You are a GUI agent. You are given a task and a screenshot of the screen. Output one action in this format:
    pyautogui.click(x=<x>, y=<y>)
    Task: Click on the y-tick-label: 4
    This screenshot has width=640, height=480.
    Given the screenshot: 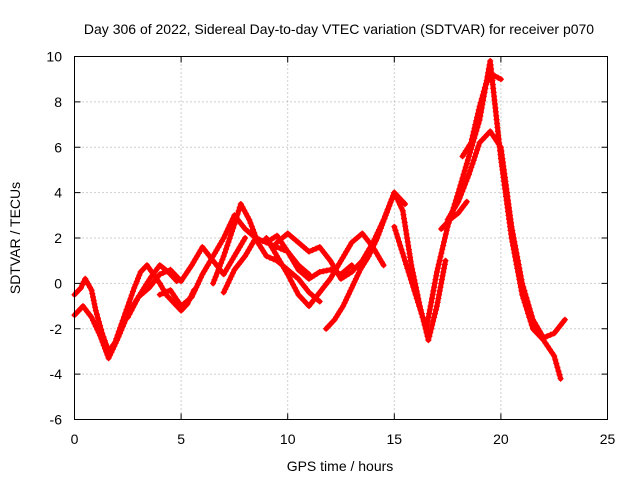 What is the action you would take?
    pyautogui.click(x=58, y=193)
    